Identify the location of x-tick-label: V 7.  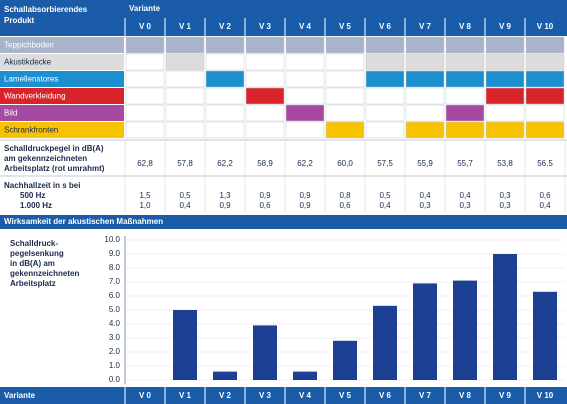
(425, 395).